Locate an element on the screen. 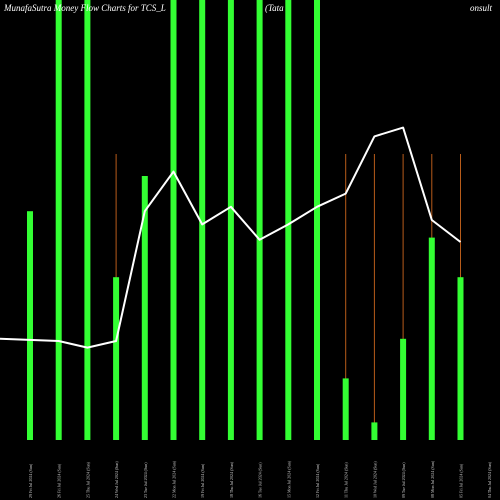 The height and width of the screenshot is (500, 500). x-tick-label: 08 Mon Jul 2024 (Sun) is located at coordinates (432, 479).